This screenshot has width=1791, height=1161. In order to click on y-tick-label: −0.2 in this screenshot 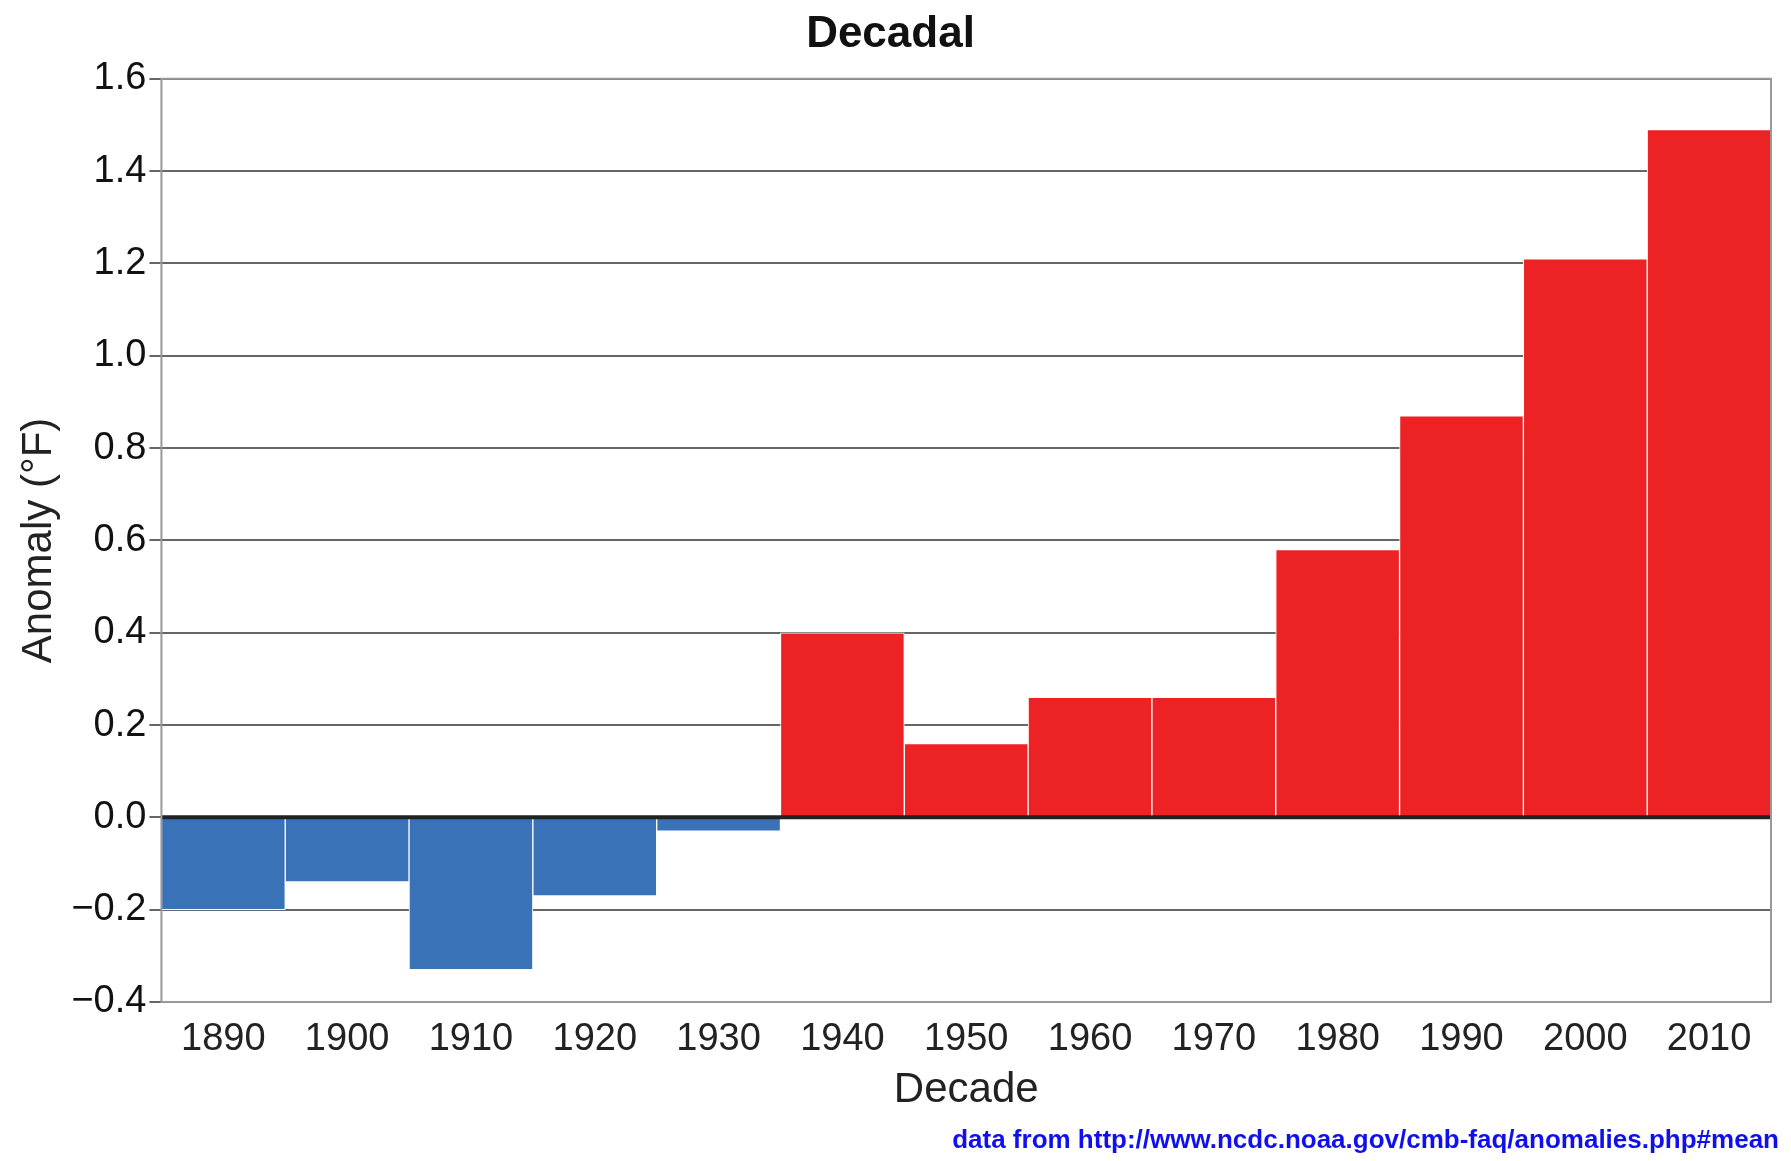, I will do `click(109, 907)`.